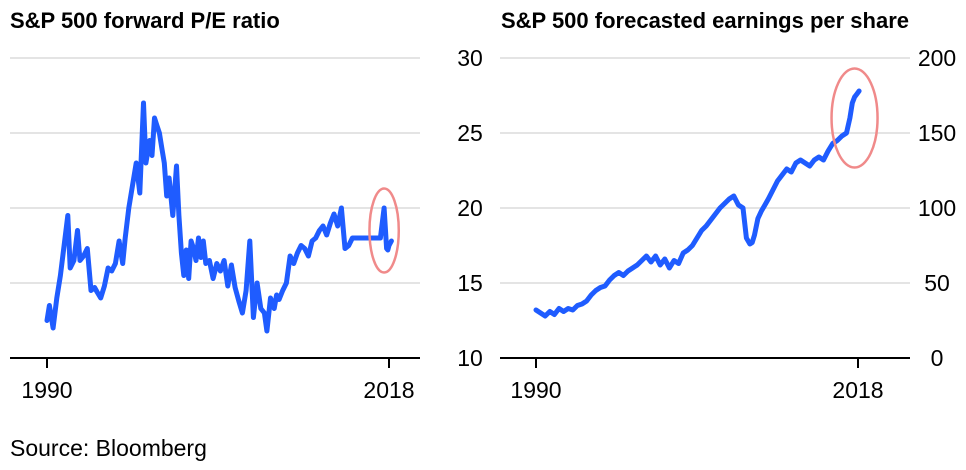  Describe the element at coordinates (697, 380) in the screenshot. I see `eps-x-ticks: 1990 2018` at that location.